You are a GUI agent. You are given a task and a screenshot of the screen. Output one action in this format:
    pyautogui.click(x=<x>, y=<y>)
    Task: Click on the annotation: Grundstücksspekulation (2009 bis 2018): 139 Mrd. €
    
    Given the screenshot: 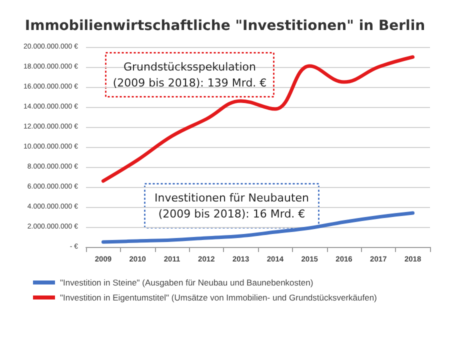 What is the action you would take?
    pyautogui.click(x=189, y=75)
    